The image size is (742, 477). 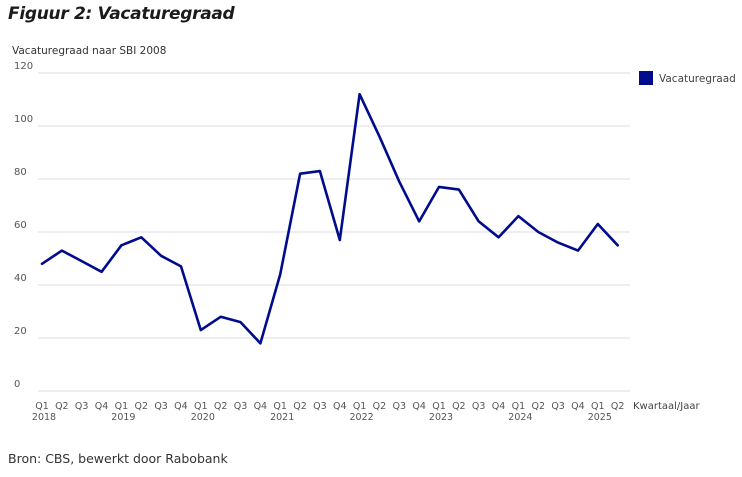 What do you see at coordinates (121, 14) in the screenshot?
I see `figure-title: Figuur 2: Vacaturegraad` at bounding box center [121, 14].